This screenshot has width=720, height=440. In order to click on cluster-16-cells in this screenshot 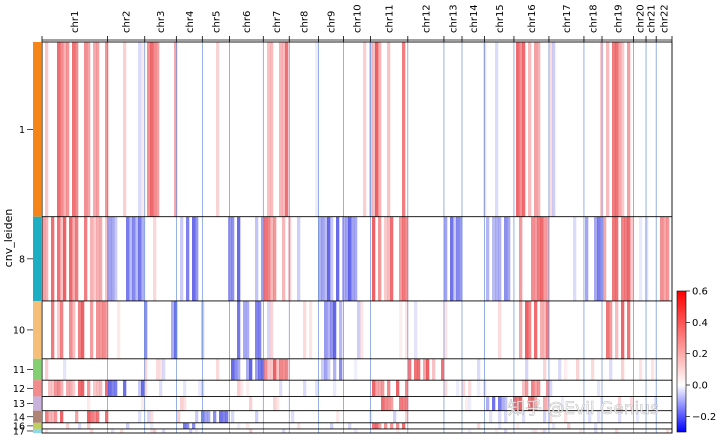, I will do `click(332, 425)`.